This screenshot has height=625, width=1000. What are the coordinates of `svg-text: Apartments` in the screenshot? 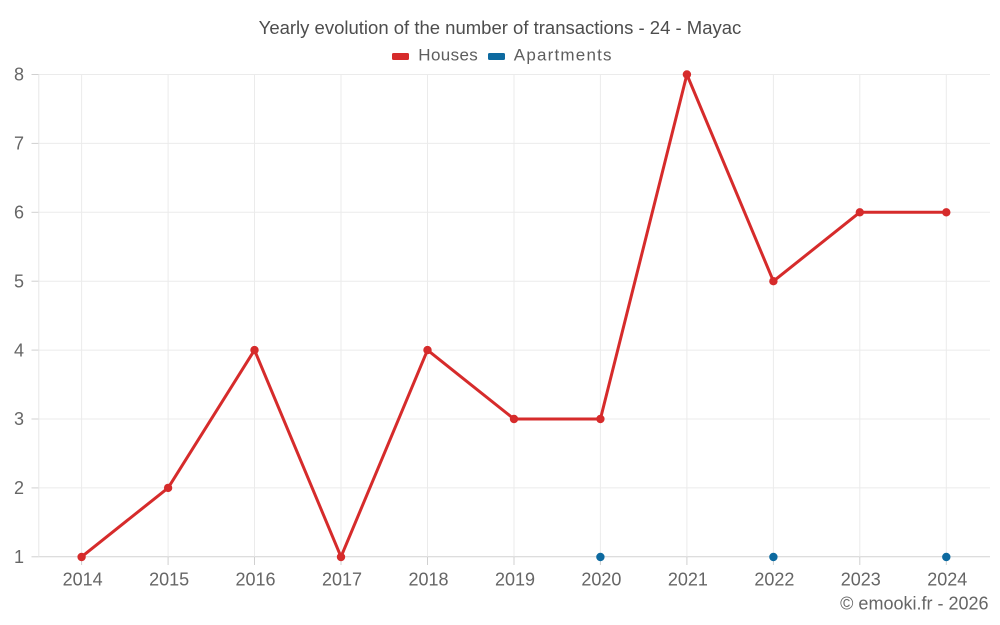 It's located at (563, 54).